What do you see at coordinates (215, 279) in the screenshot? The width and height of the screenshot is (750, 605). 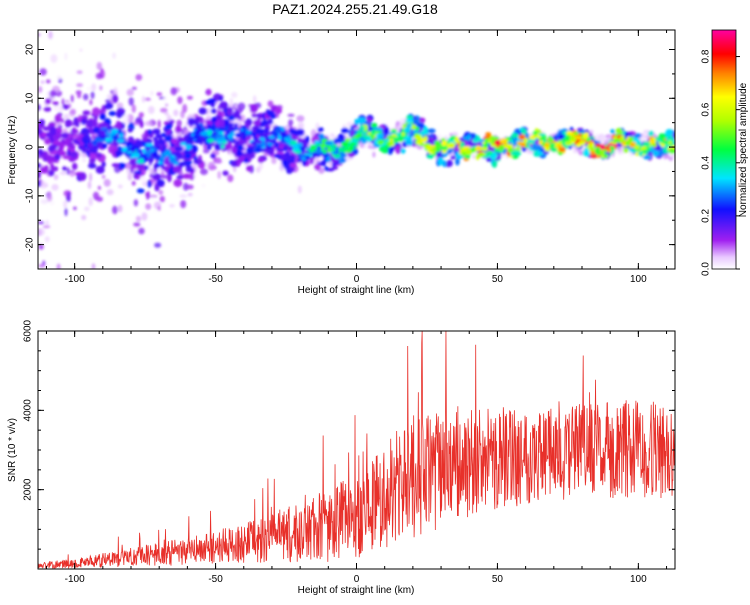 I see `heatmap-x-tick-label: -50` at bounding box center [215, 279].